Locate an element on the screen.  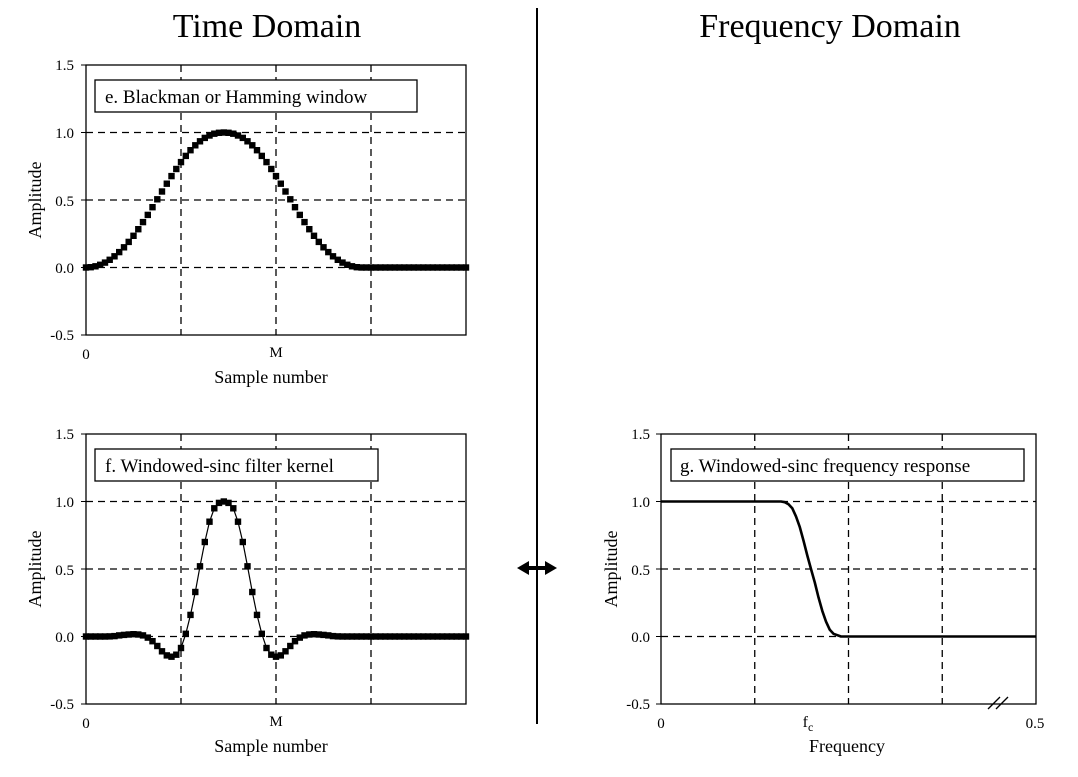
chart-e-annotation: e. Blackman or Hamming window is located at coordinates (256, 96).